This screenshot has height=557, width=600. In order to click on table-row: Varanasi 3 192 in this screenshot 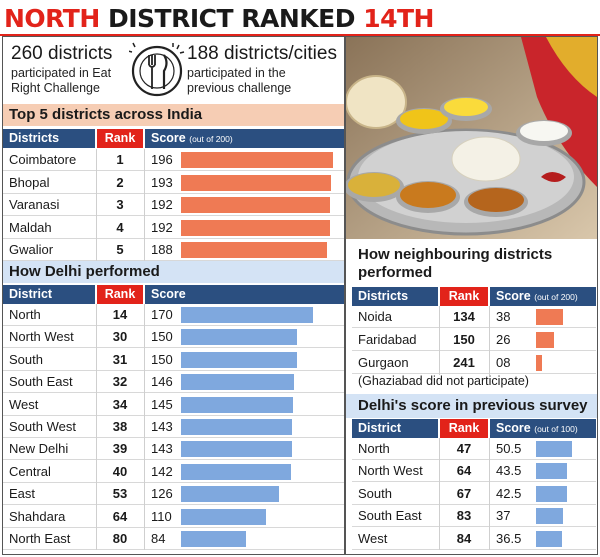, I will do `click(173, 205)`.